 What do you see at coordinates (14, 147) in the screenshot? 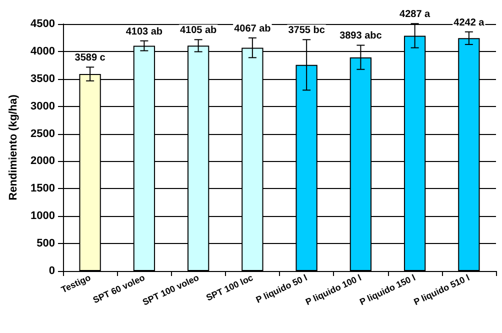
I see `y-axis-title: Rendimiento (kg/ha)` at bounding box center [14, 147].